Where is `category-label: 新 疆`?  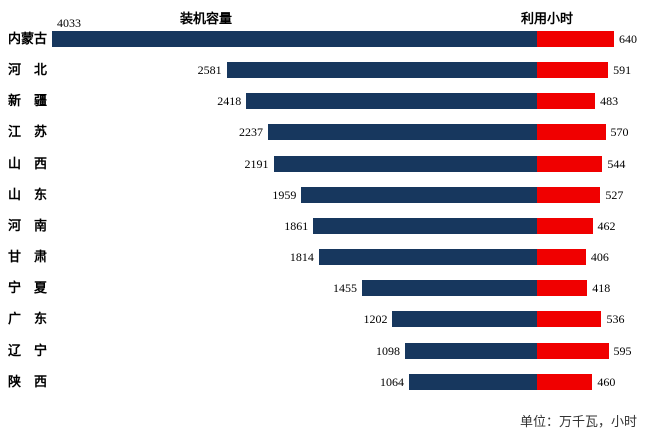
category-label: 新 疆 is located at coordinates (28, 101).